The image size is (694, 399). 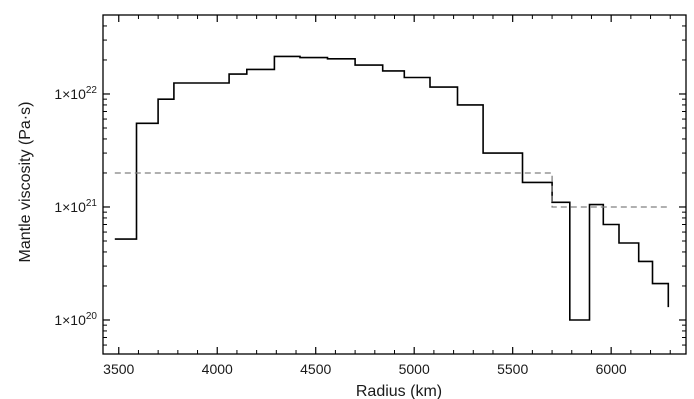 What do you see at coordinates (414, 369) in the screenshot?
I see `x-tick-label: 5000` at bounding box center [414, 369].